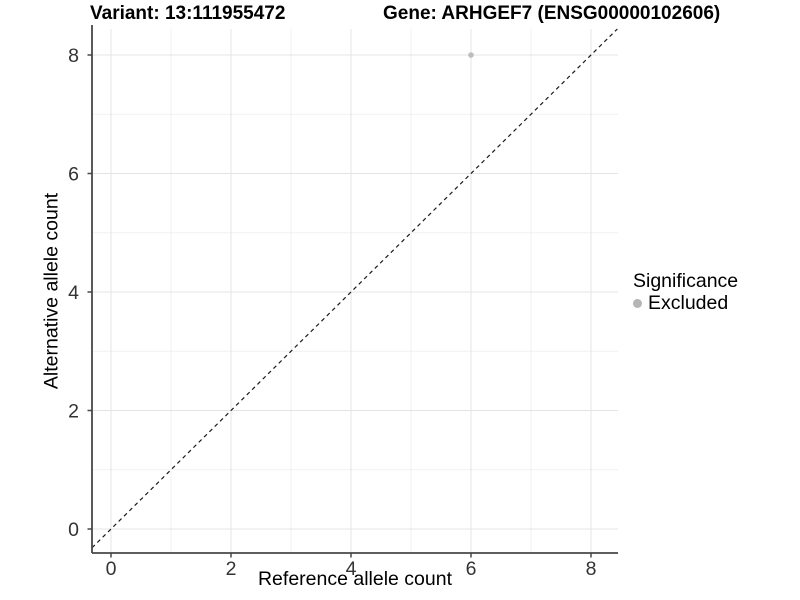 The height and width of the screenshot is (600, 800). Describe the element at coordinates (351, 569) in the screenshot. I see `x-tick-label: 4` at that location.